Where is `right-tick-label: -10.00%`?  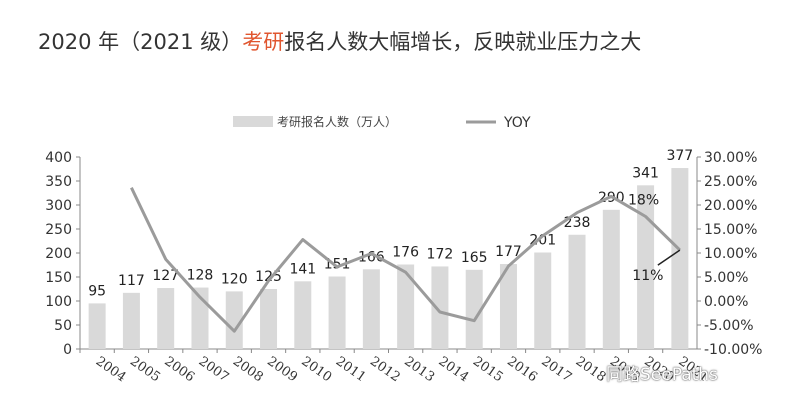 right-tick-label: -10.00% is located at coordinates (733, 350).